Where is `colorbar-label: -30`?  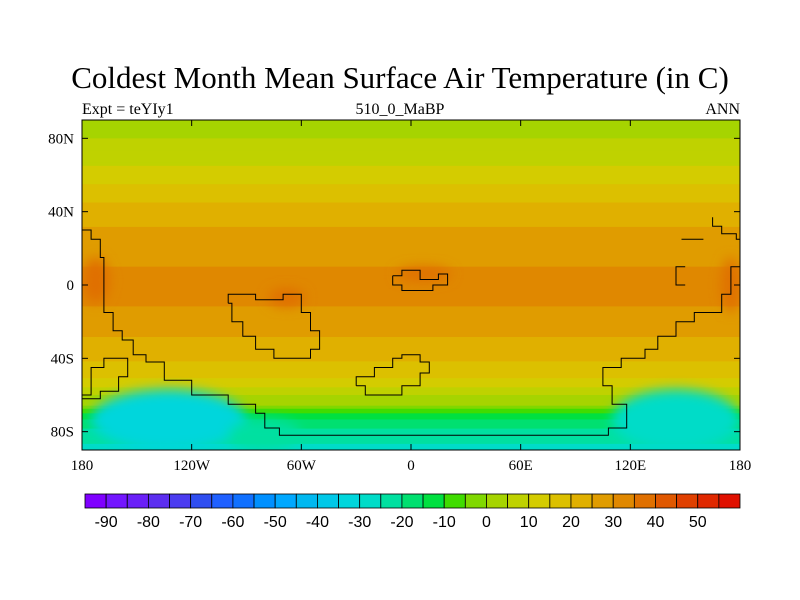 colorbar-label: -30 is located at coordinates (359, 522).